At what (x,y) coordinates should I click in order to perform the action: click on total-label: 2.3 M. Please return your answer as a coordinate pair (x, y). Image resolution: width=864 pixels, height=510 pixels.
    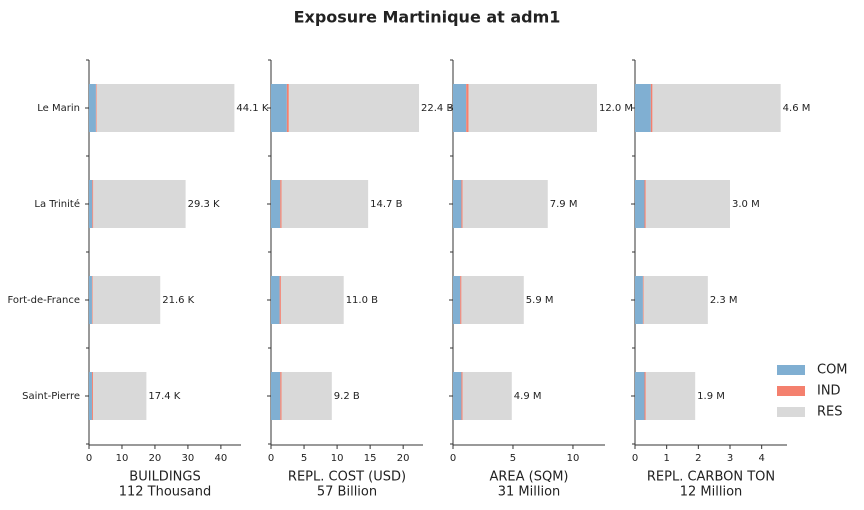
    Looking at the image, I should click on (724, 300).